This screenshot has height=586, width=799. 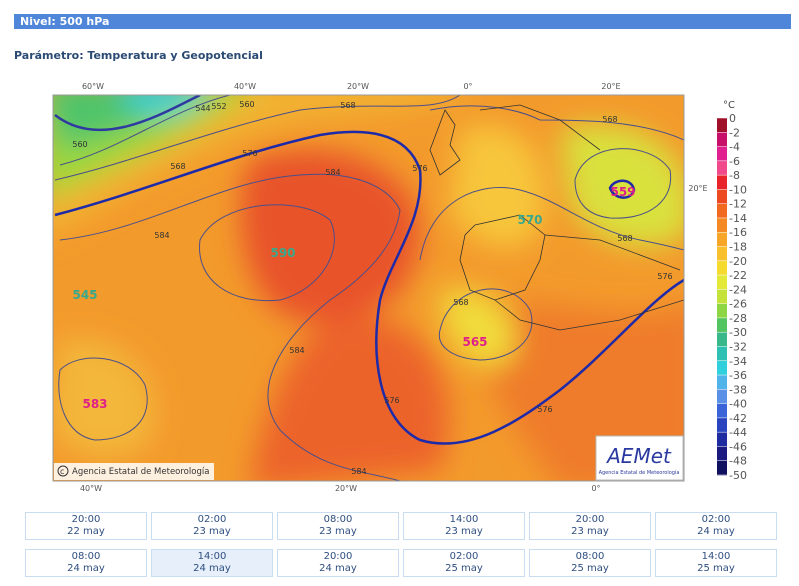 What do you see at coordinates (140, 472) in the screenshot?
I see `copyright-text: Agencia Estatal de Meteorología` at bounding box center [140, 472].